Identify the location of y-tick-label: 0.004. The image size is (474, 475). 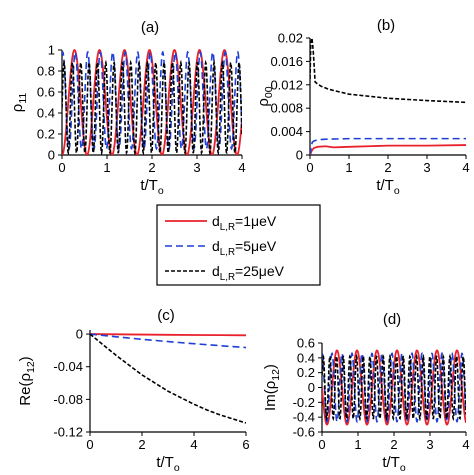
(286, 131).